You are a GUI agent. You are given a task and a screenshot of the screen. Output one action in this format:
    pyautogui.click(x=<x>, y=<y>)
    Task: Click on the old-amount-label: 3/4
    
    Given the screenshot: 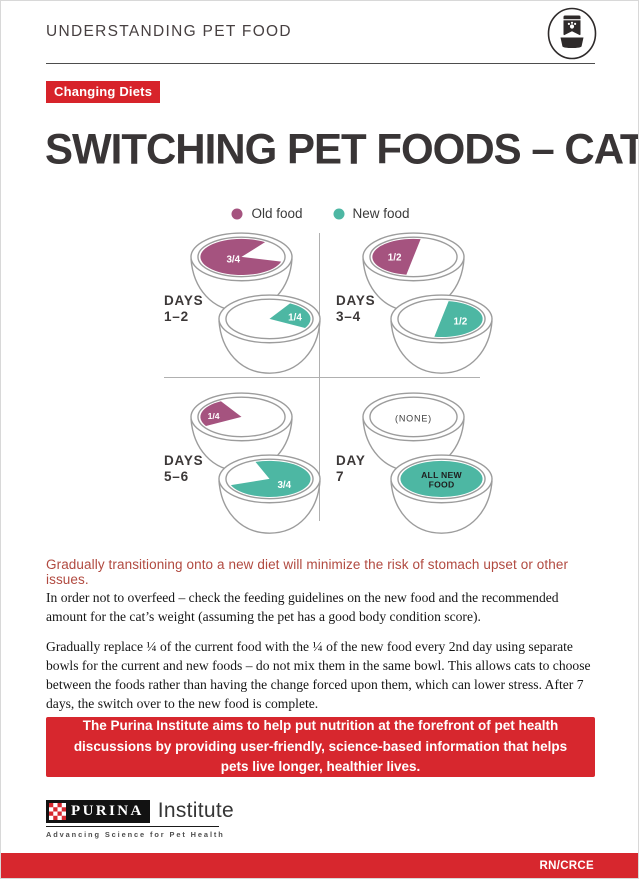 What is the action you would take?
    pyautogui.click(x=233, y=260)
    